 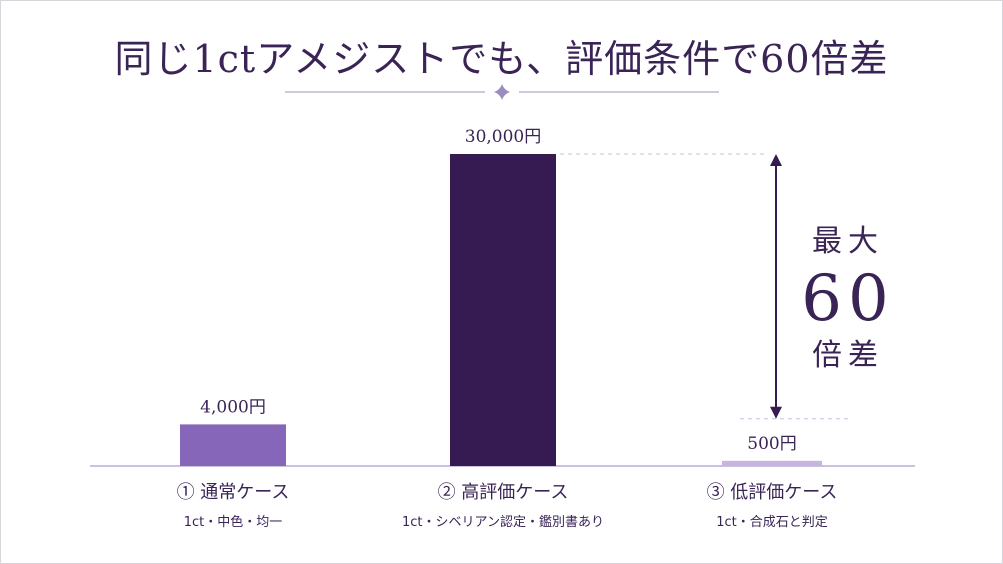 What do you see at coordinates (772, 492) in the screenshot?
I see `category-label-low: ③ 低評価ケース` at bounding box center [772, 492].